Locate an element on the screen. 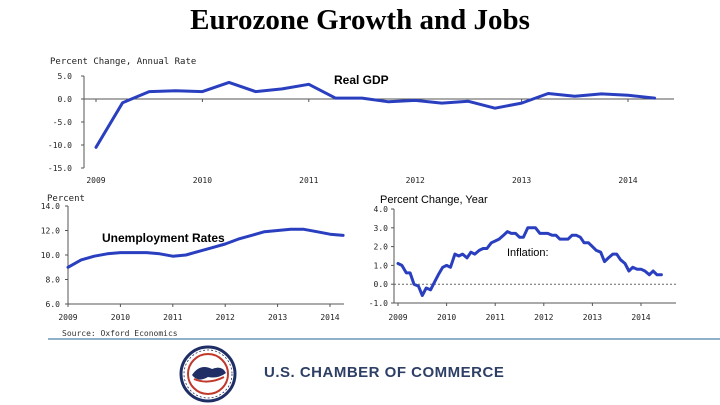 The image size is (720, 405). unemployment-y-tick-label: 14.0 is located at coordinates (50, 206).